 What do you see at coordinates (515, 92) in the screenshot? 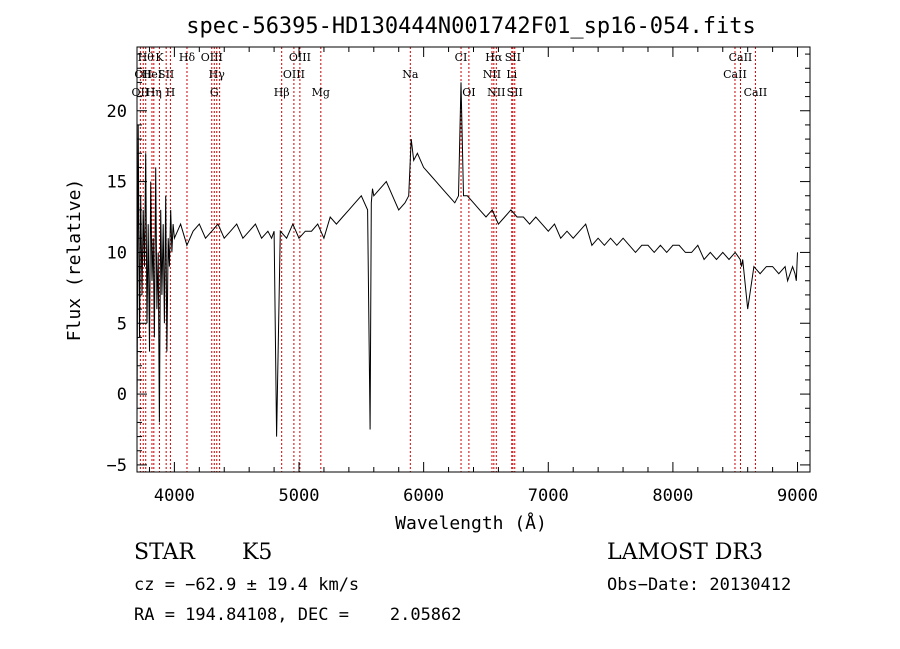
I see `line-label-25: SII` at bounding box center [515, 92].